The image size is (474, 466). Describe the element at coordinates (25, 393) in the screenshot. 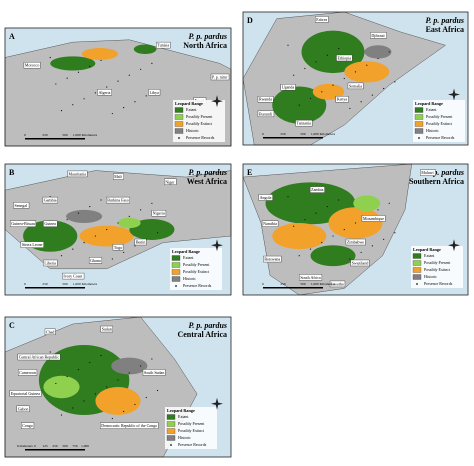

I see `country-label: Equatorial Guinea` at that location.